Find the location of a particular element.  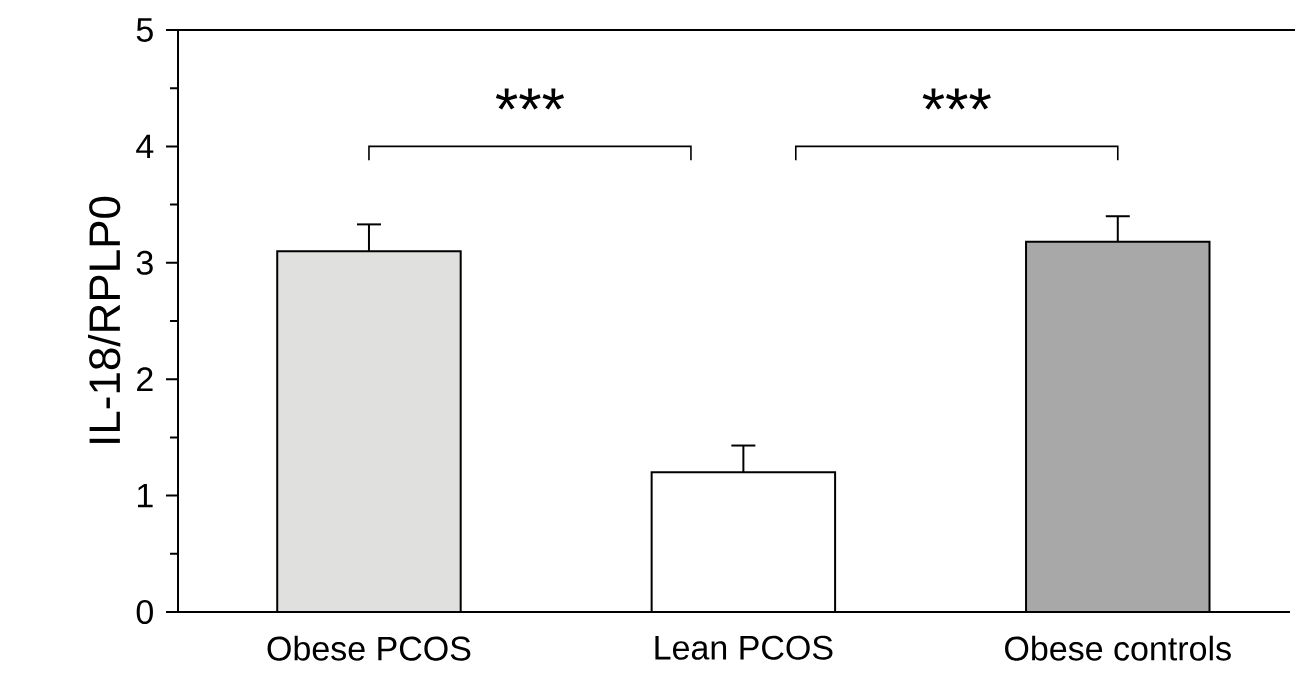

x-tick-label: Lean PCOS is located at coordinates (744, 647).